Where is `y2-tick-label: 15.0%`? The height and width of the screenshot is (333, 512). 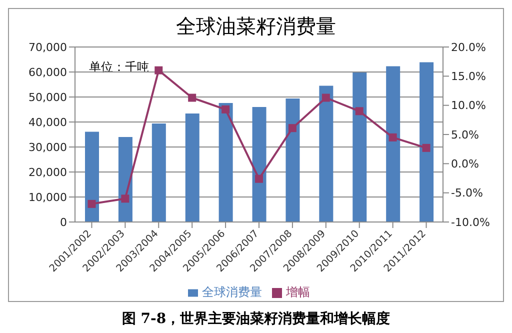
y2-tick-label: 15.0% is located at coordinates (468, 77).